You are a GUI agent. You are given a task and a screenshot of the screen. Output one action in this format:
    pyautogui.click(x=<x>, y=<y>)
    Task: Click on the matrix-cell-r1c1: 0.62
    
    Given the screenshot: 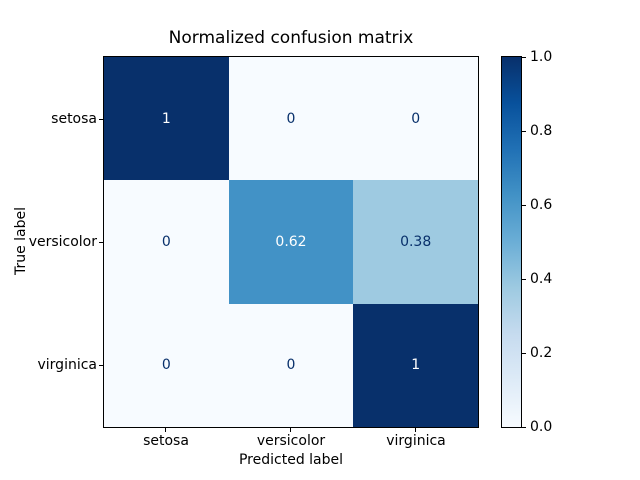 What is the action you would take?
    pyautogui.click(x=291, y=242)
    